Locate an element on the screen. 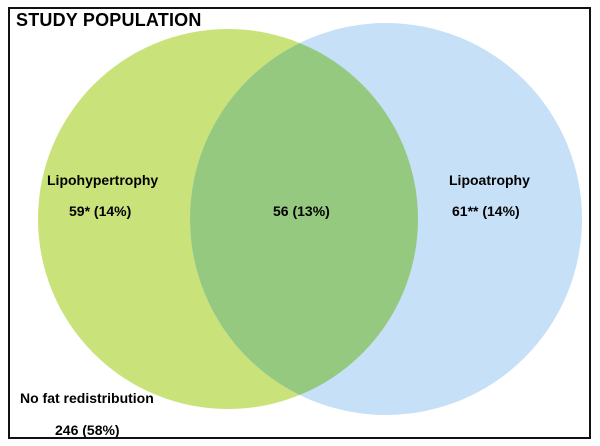  lipoatrophy-label: Lipoatrophy is located at coordinates (489, 180).